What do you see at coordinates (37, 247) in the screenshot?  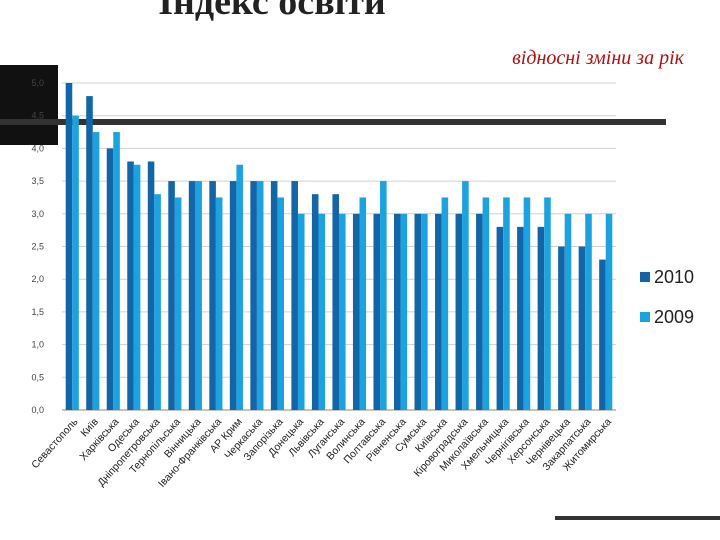 I see `y-tick-label: 2,5` at bounding box center [37, 247].